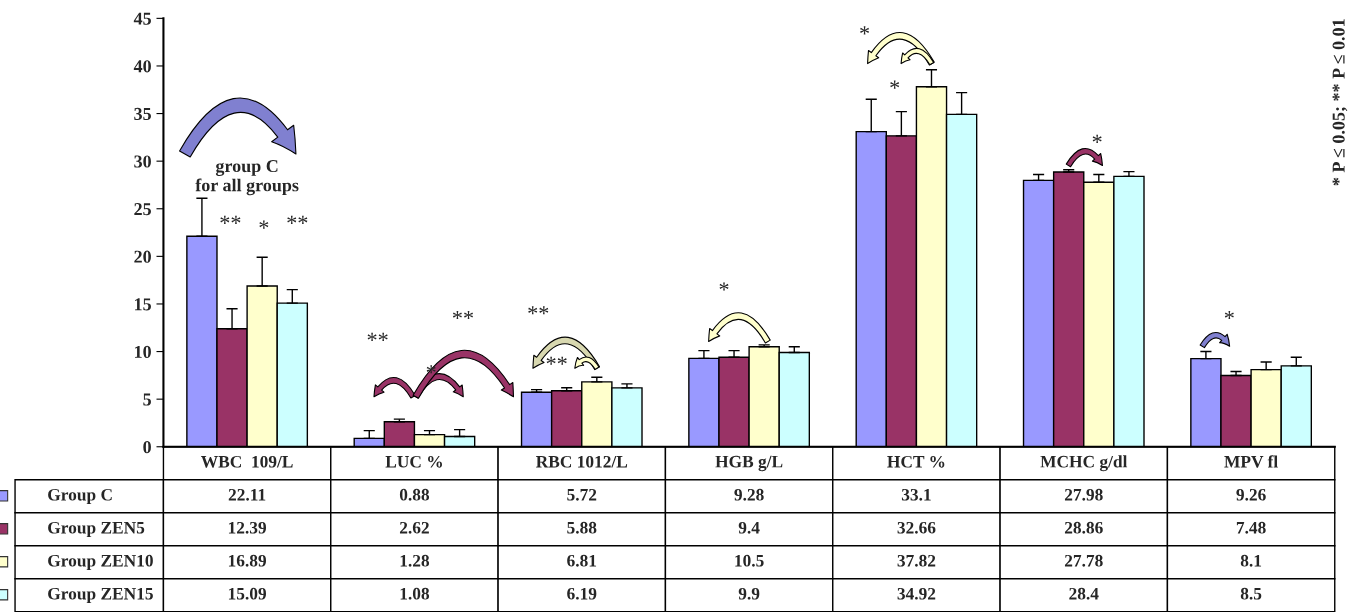 This screenshot has width=1362, height=612. What do you see at coordinates (247, 461) in the screenshot?
I see `x-tick-label: WBC 109/L` at bounding box center [247, 461].